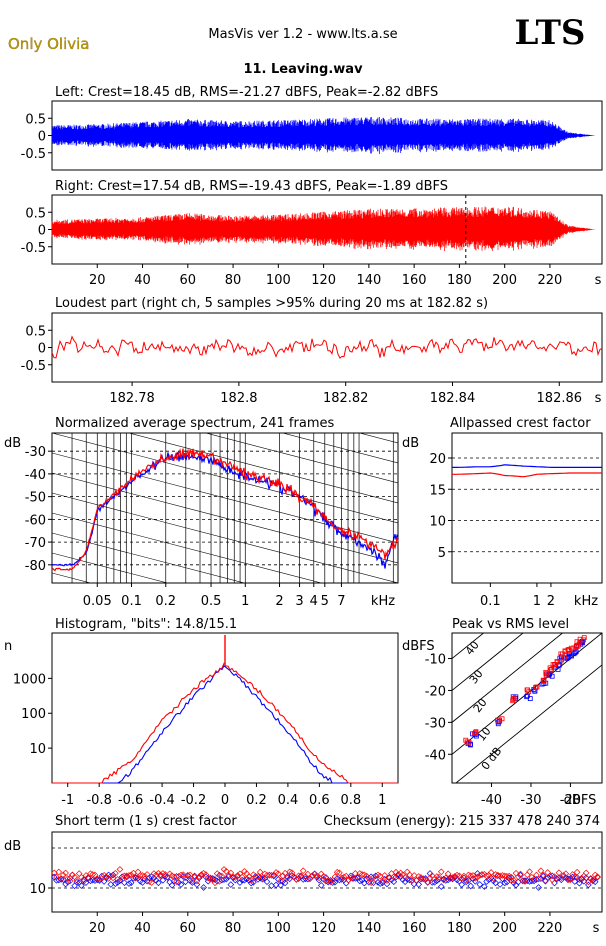 The image size is (606, 946). I want to click on spectrum-series-left, so click(225, 510).